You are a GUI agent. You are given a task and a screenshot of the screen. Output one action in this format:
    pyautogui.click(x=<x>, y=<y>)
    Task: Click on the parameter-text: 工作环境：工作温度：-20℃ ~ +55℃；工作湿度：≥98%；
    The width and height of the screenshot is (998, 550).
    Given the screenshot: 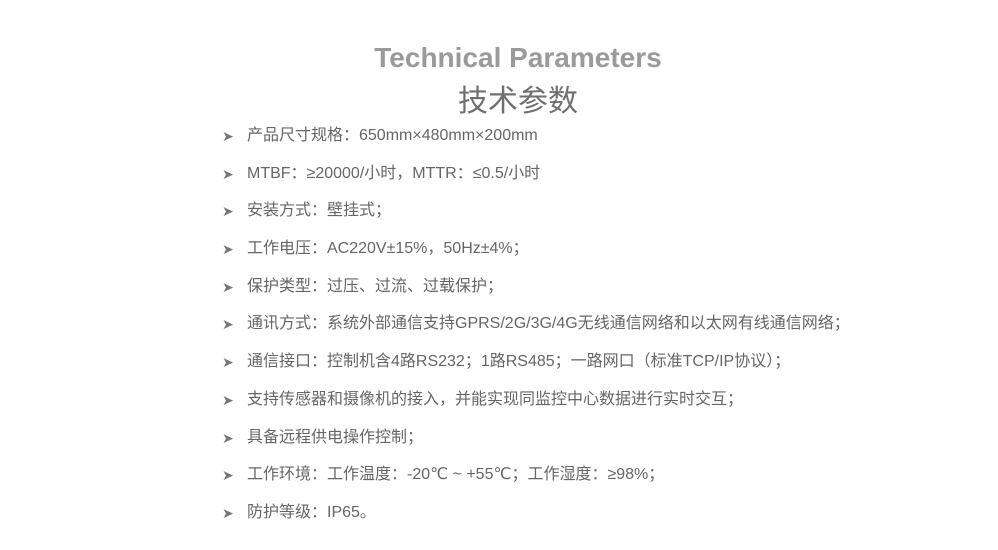 What is the action you would take?
    pyautogui.click(x=456, y=475)
    